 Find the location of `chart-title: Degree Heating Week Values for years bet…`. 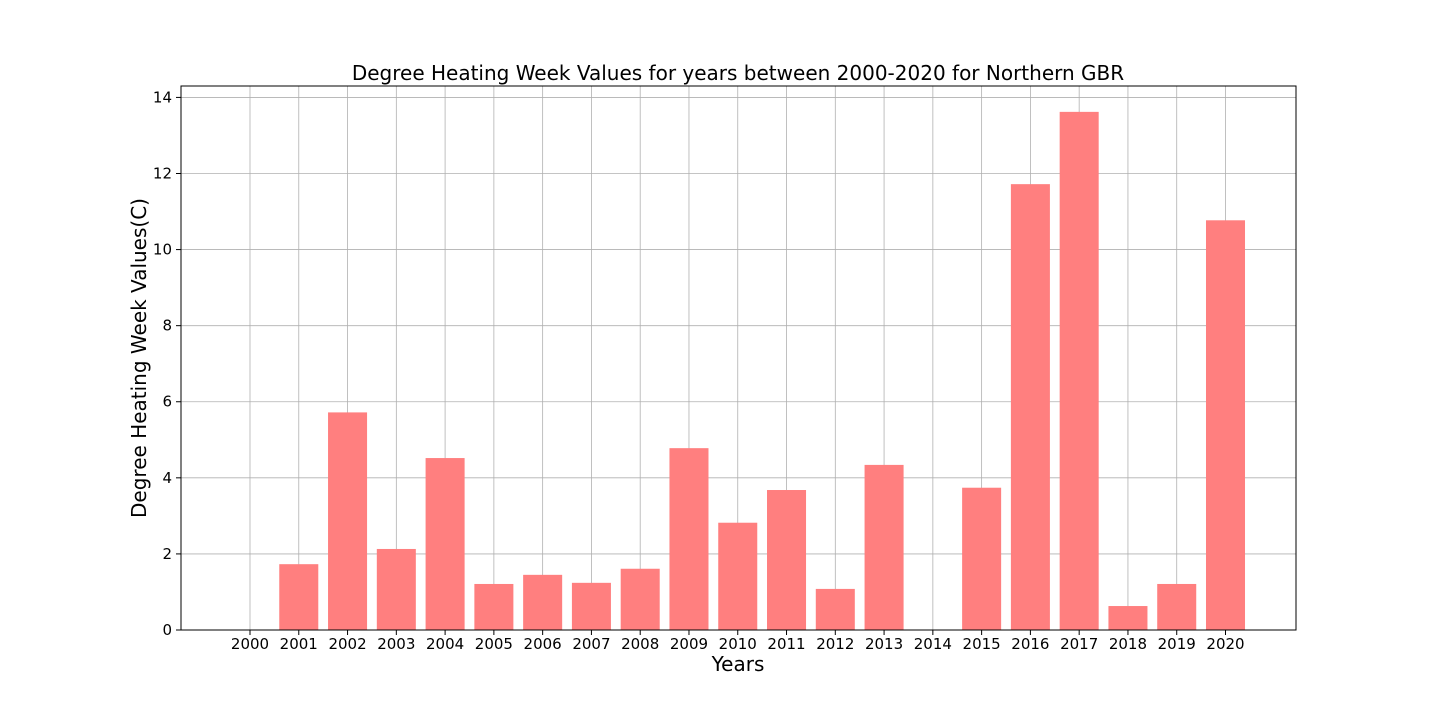

chart-title: Degree Heating Week Values for years bet… is located at coordinates (738, 73).